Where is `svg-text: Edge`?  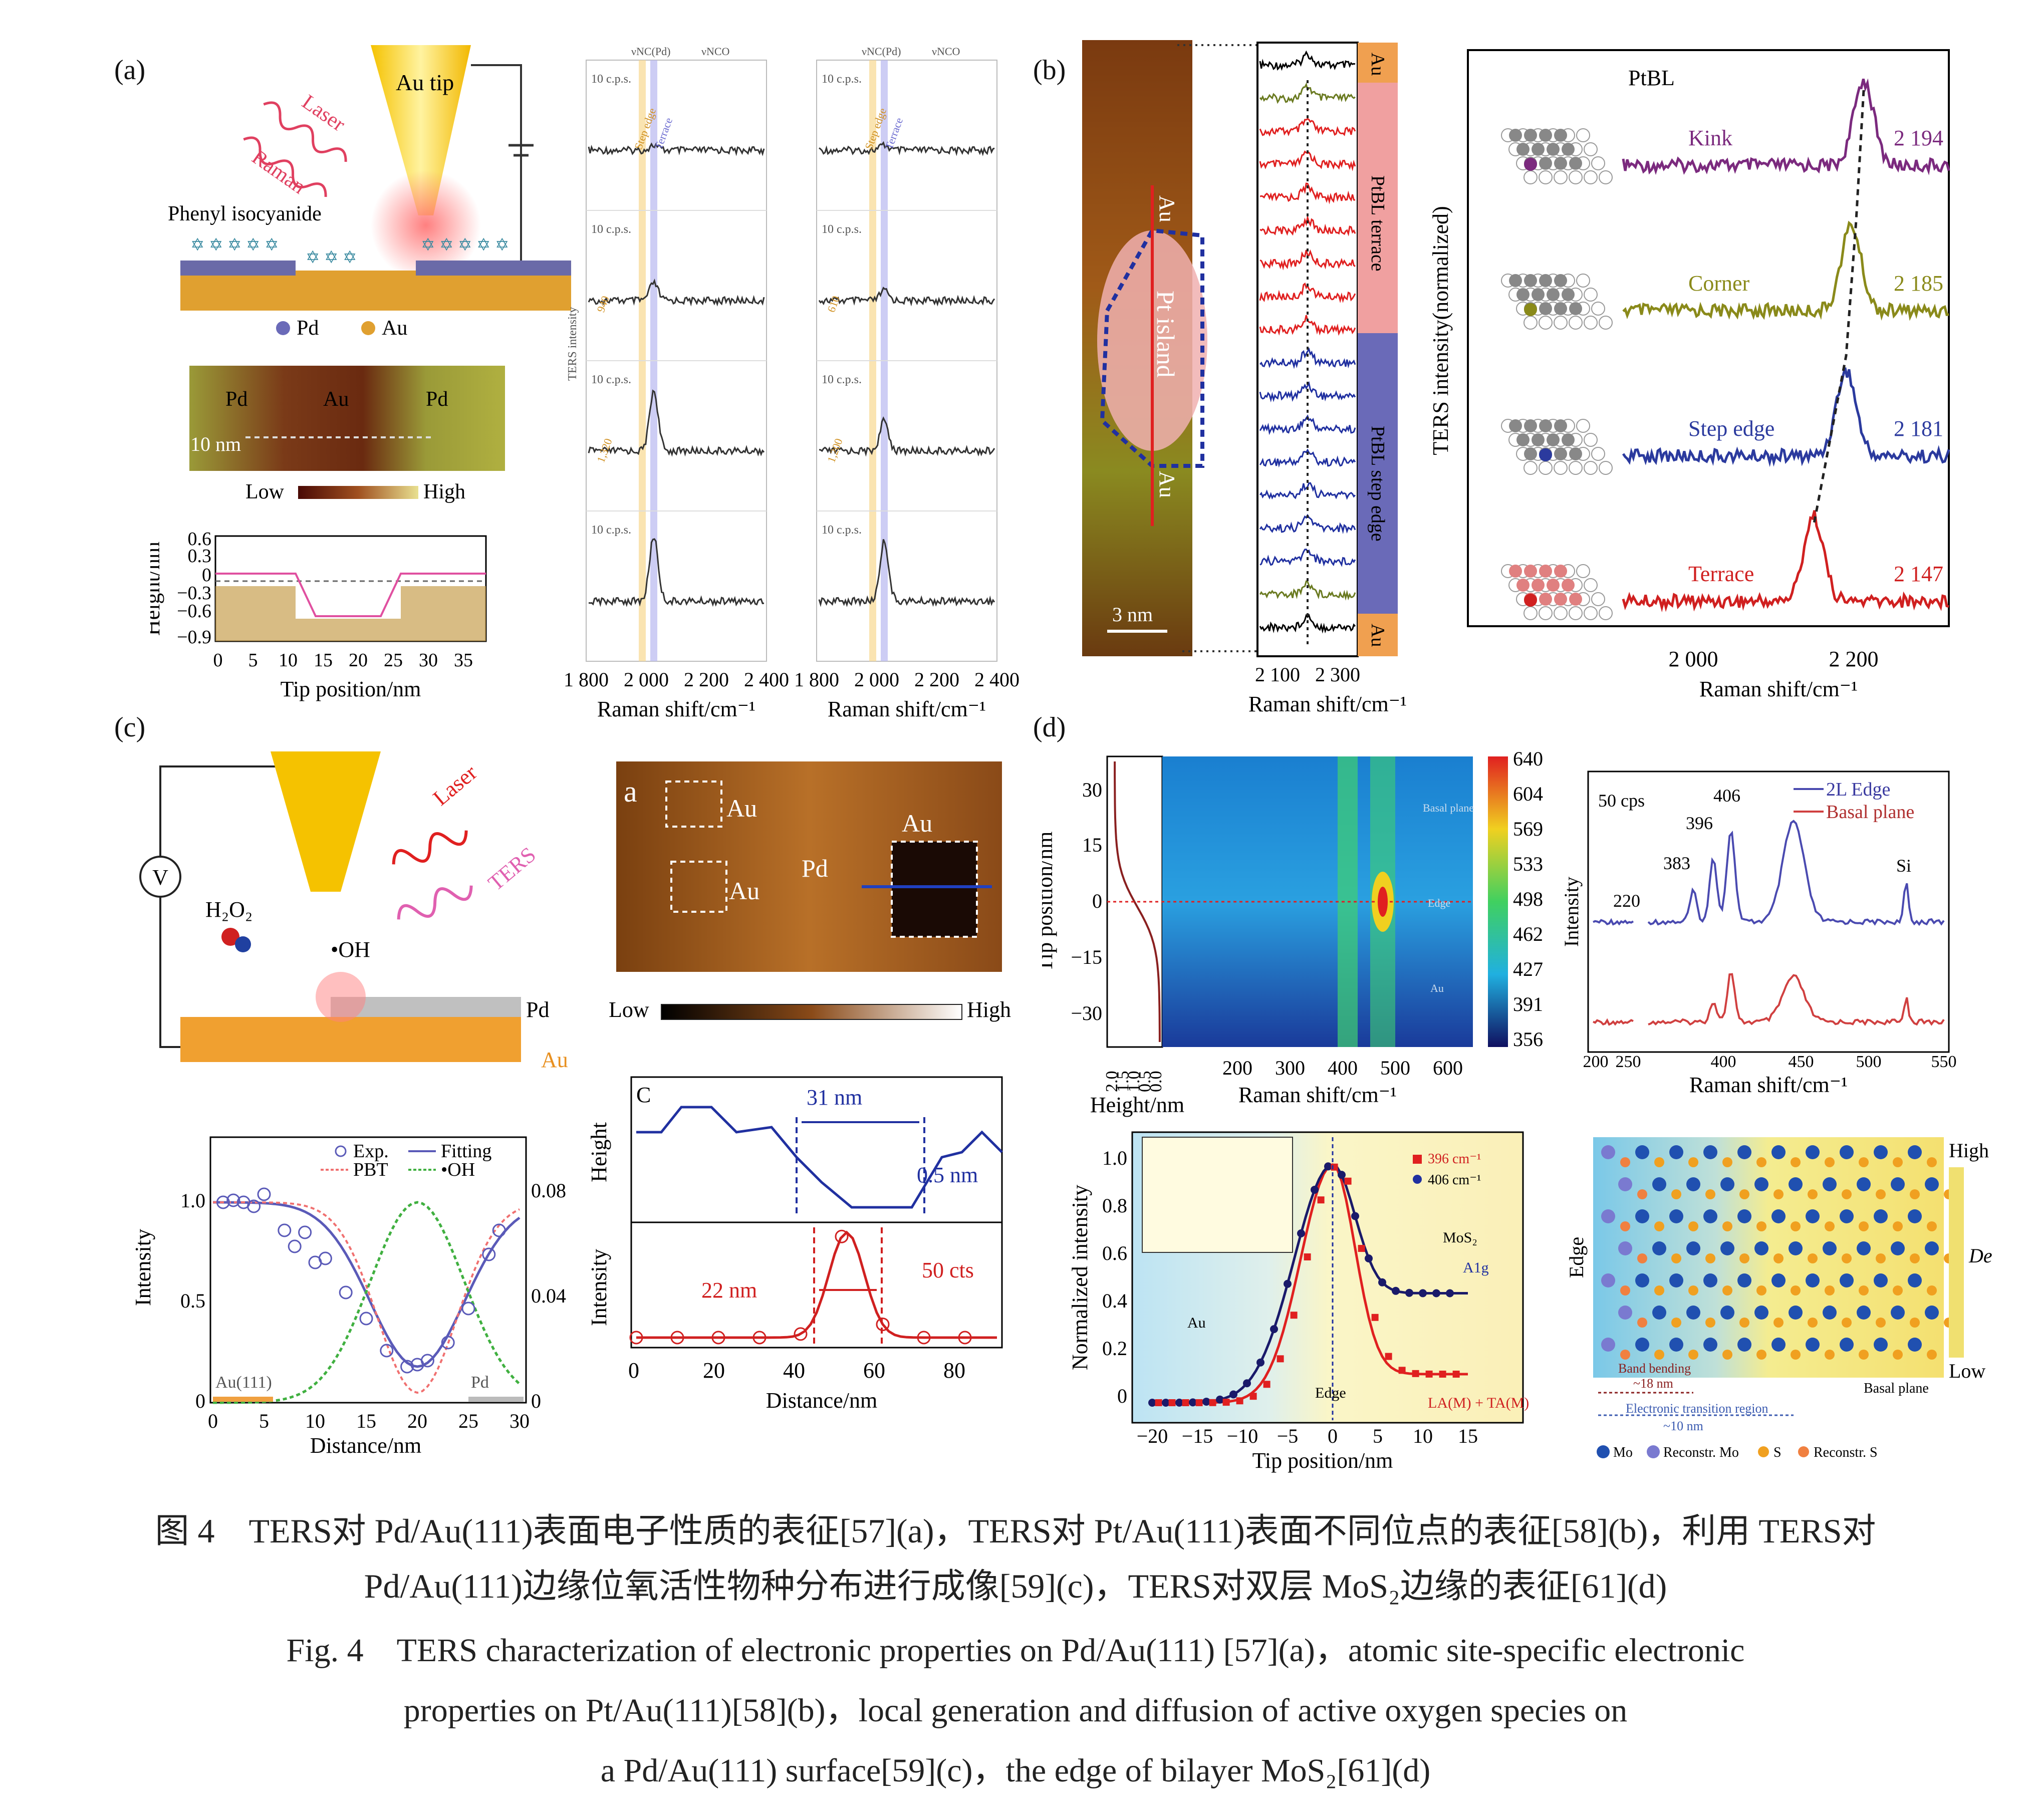 svg-text: Edge is located at coordinates (1330, 1393).